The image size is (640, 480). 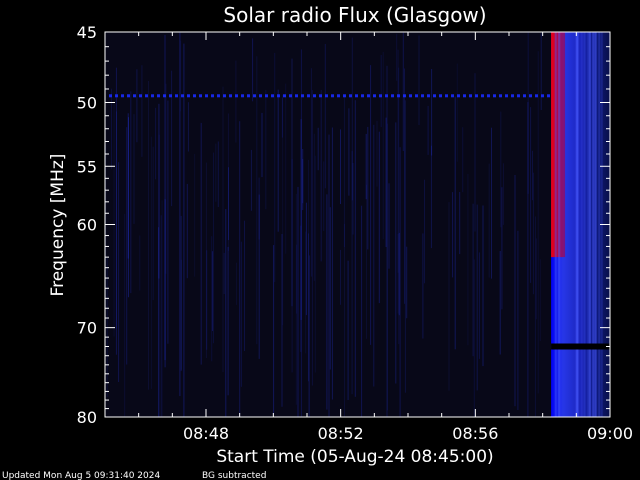 What do you see at coordinates (87, 166) in the screenshot?
I see `y-tick-label: 55` at bounding box center [87, 166].